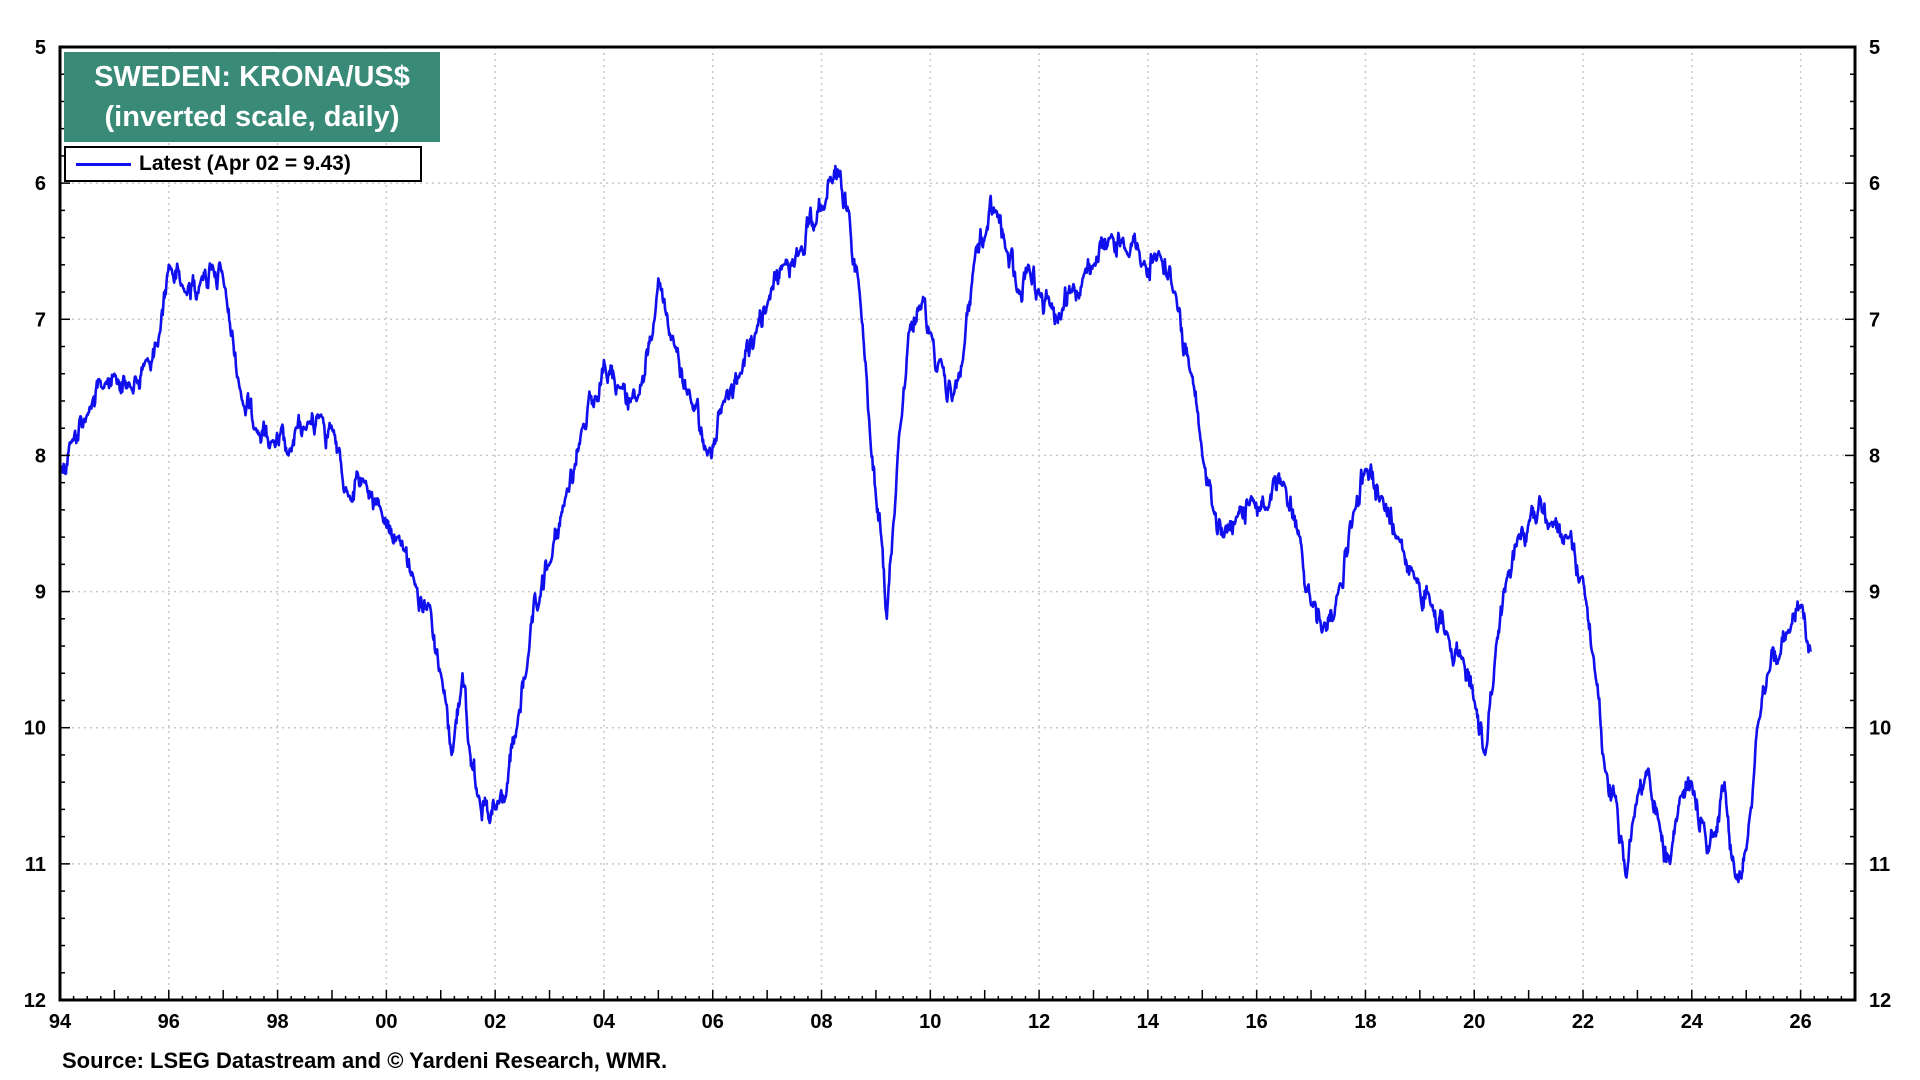 The height and width of the screenshot is (1080, 1920). What do you see at coordinates (1874, 48) in the screenshot?
I see `y-tick-label-right: 5` at bounding box center [1874, 48].